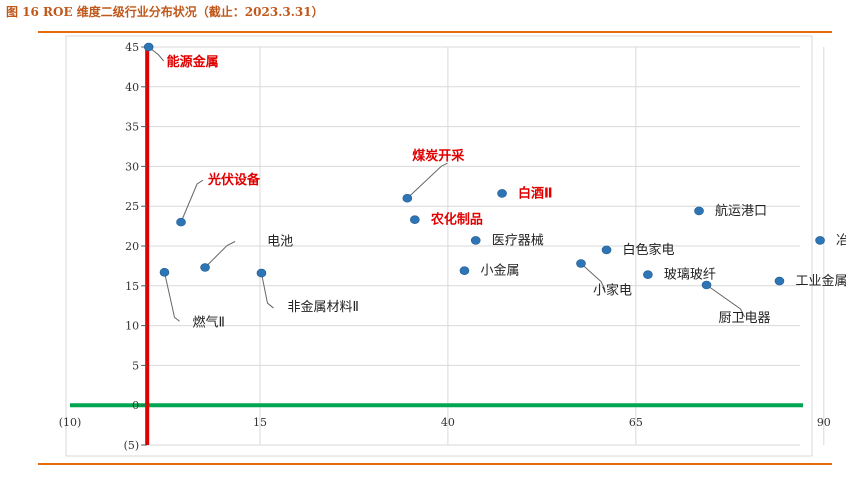 The height and width of the screenshot is (477, 846). Describe the element at coordinates (132, 127) in the screenshot. I see `y-tick-label: 35` at that location.